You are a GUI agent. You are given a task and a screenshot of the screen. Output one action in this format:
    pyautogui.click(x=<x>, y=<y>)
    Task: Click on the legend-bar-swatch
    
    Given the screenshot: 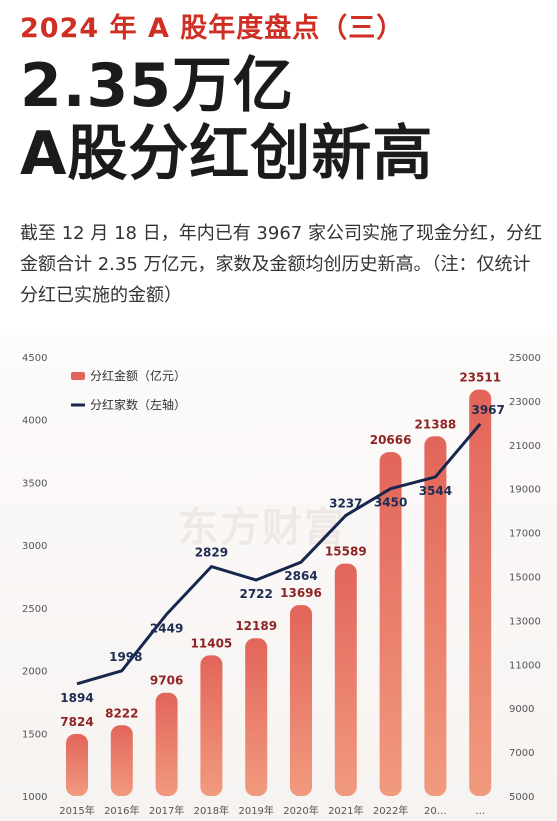 What is the action you would take?
    pyautogui.click(x=78, y=376)
    